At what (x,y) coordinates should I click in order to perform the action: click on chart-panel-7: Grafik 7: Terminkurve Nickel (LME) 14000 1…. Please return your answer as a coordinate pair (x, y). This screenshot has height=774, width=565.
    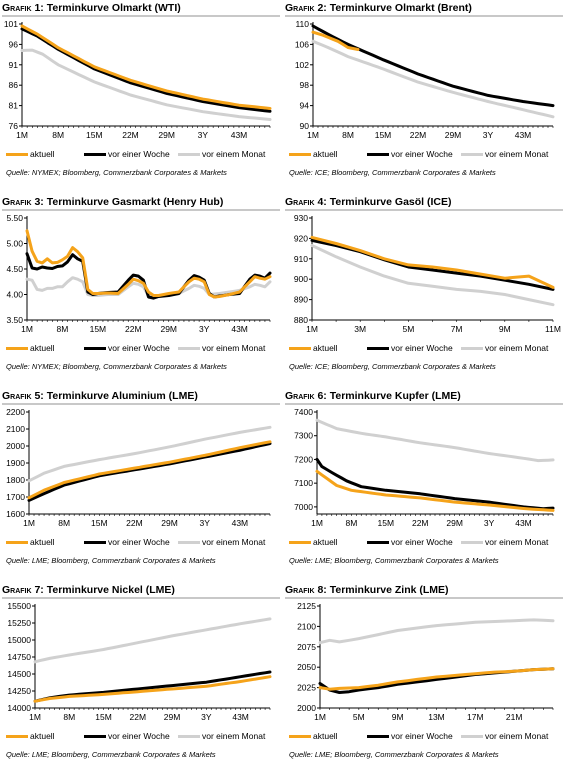
    Looking at the image, I should click on (141, 679).